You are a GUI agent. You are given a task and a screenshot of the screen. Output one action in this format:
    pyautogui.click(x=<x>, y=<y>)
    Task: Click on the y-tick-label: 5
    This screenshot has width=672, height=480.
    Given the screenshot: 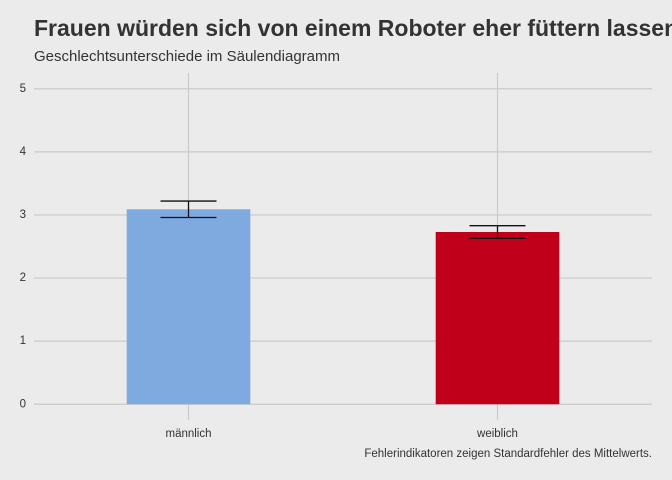 What is the action you would take?
    pyautogui.click(x=23, y=89)
    